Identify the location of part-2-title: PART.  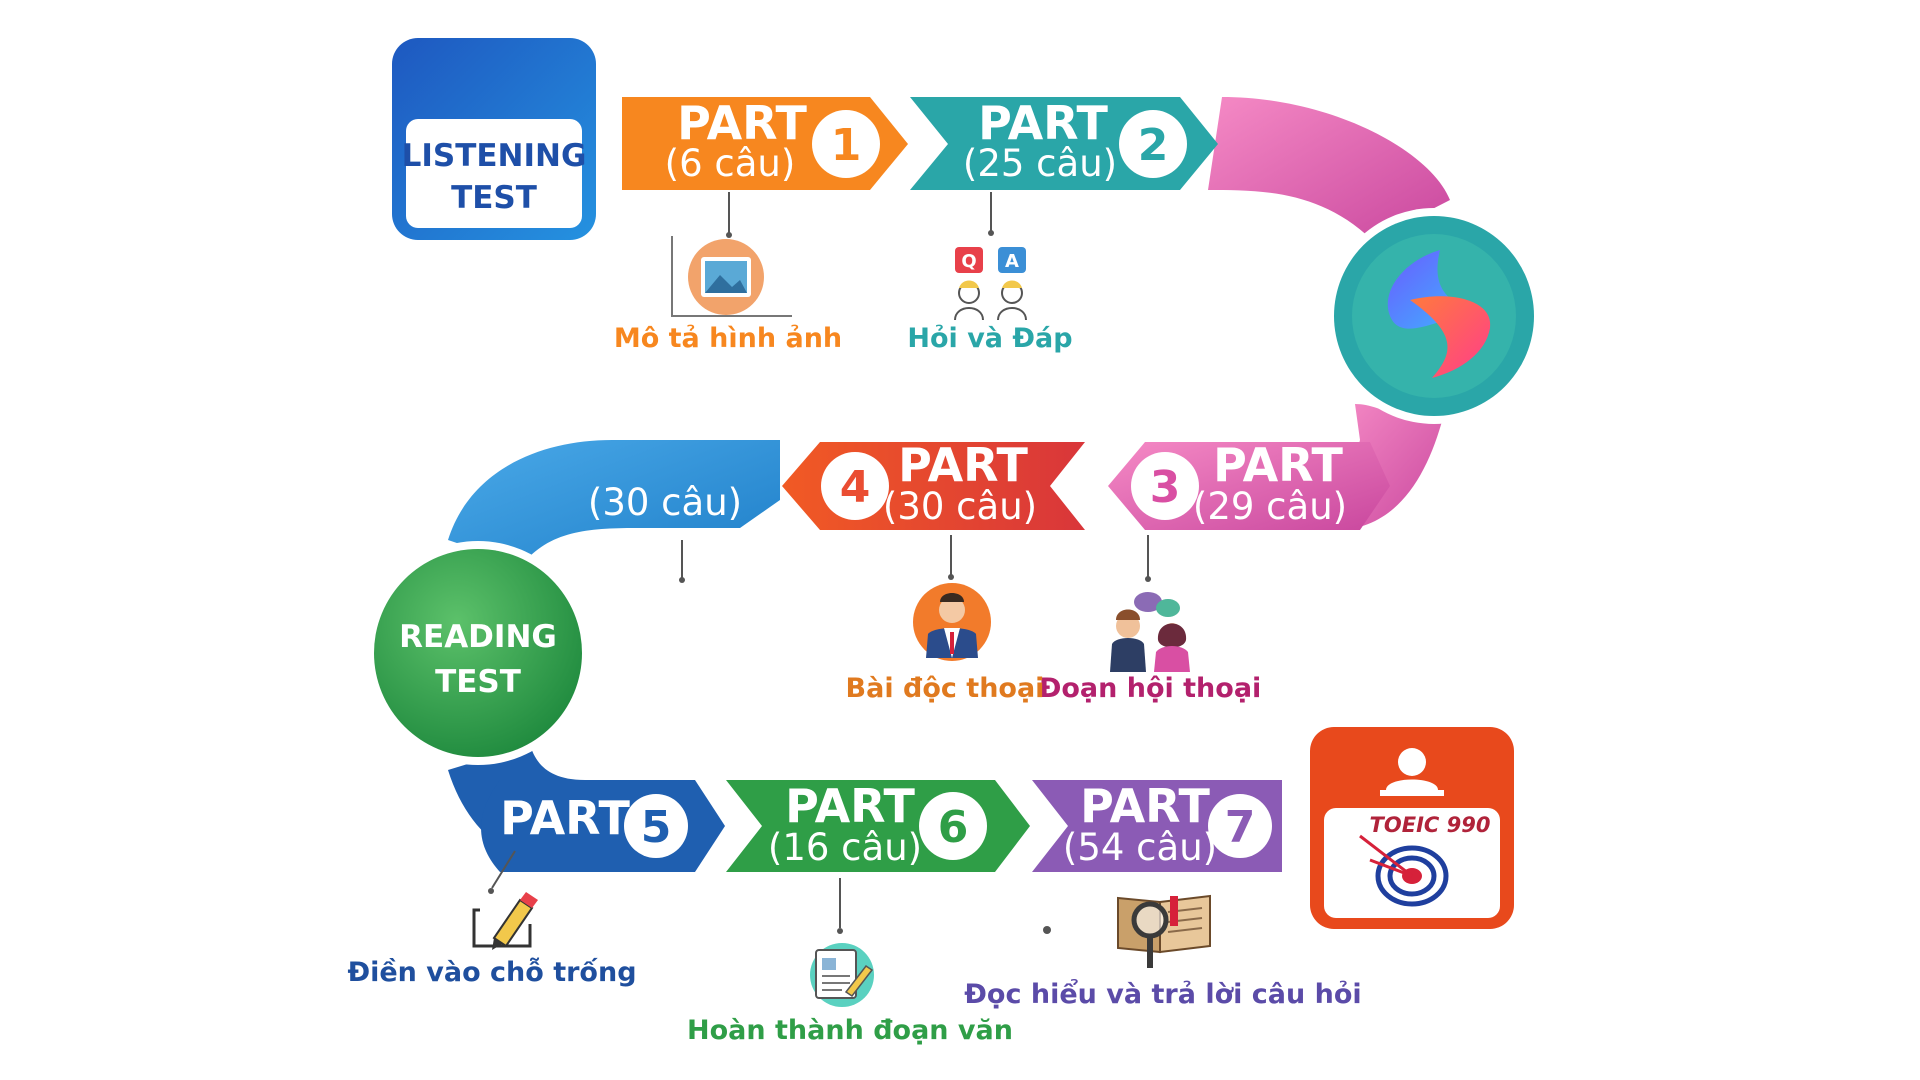
(1043, 123).